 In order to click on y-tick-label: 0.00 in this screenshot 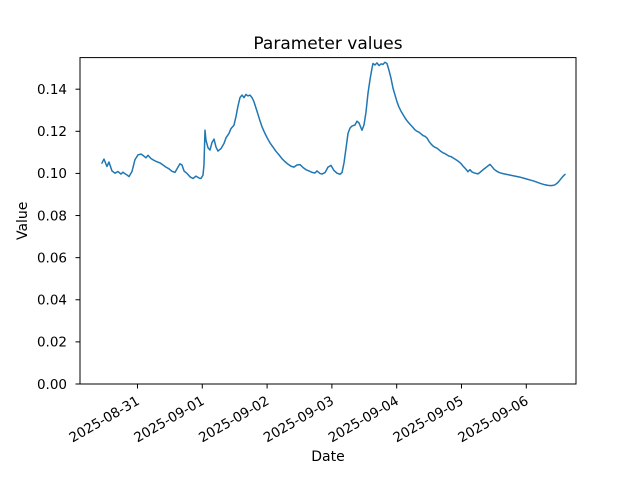, I will do `click(52, 385)`.